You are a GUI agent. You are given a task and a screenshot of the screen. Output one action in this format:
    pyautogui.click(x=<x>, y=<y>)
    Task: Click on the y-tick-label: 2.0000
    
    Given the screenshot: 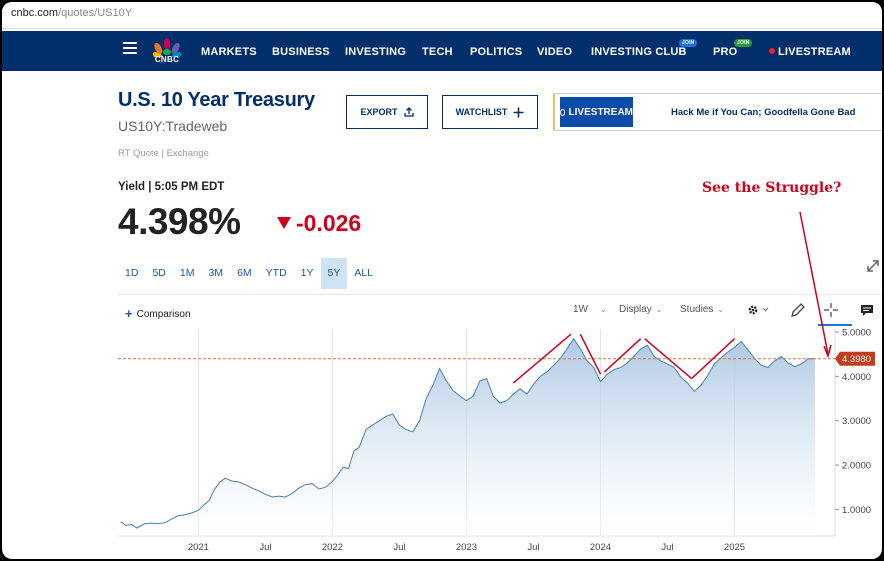 What is the action you would take?
    pyautogui.click(x=856, y=466)
    